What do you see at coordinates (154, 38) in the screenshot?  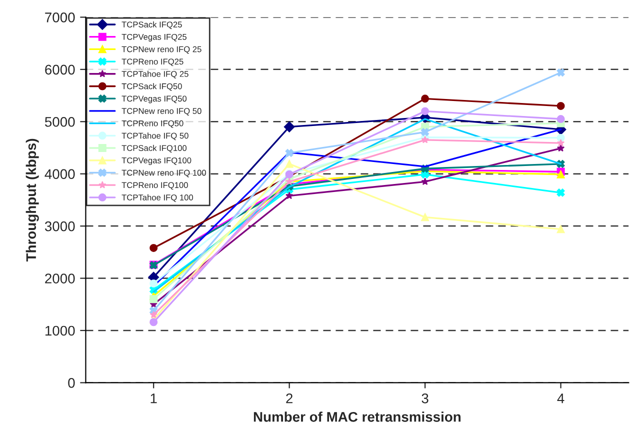 I see `legend-label: TCPVegas IFQ25` at bounding box center [154, 38].